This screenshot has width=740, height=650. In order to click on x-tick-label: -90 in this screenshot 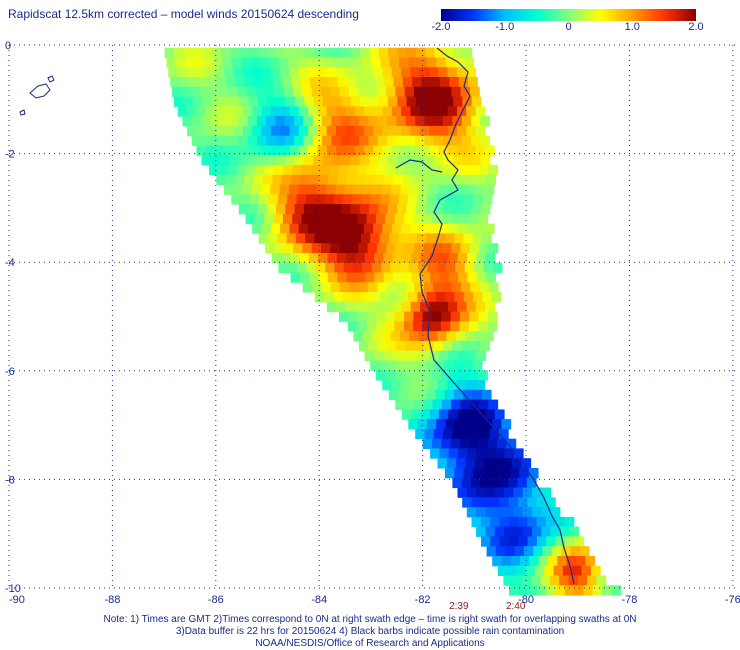, I will do `click(17, 600)`.